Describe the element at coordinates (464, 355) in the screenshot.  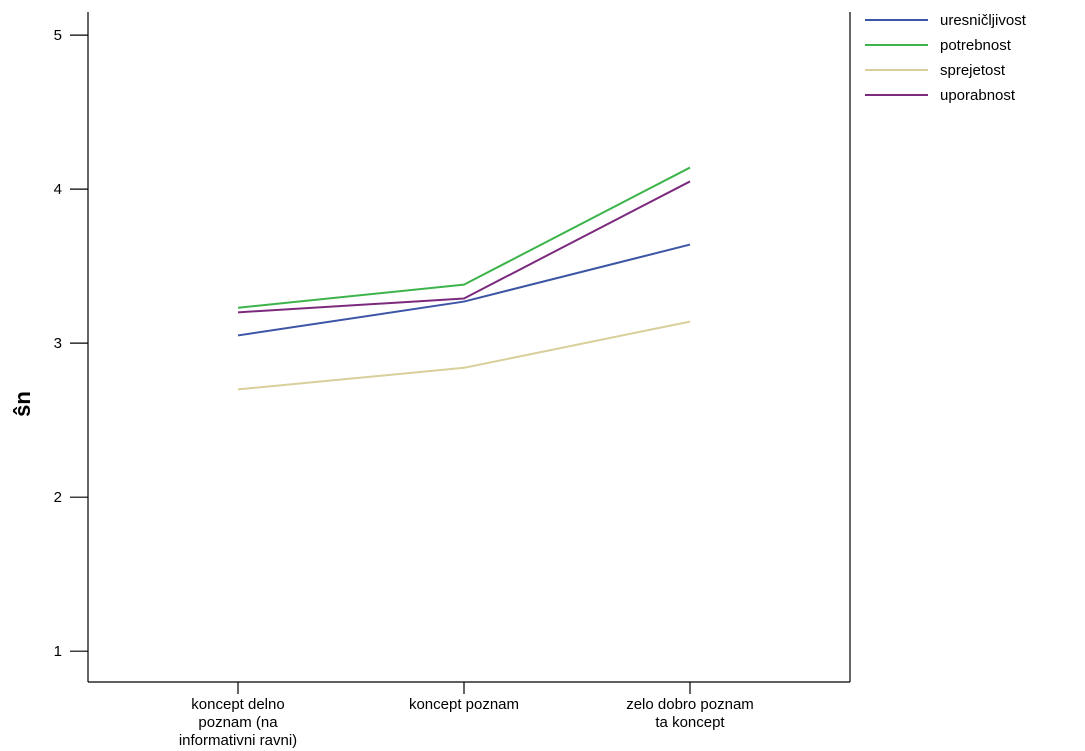
I see `series-line-sprejetost` at that location.